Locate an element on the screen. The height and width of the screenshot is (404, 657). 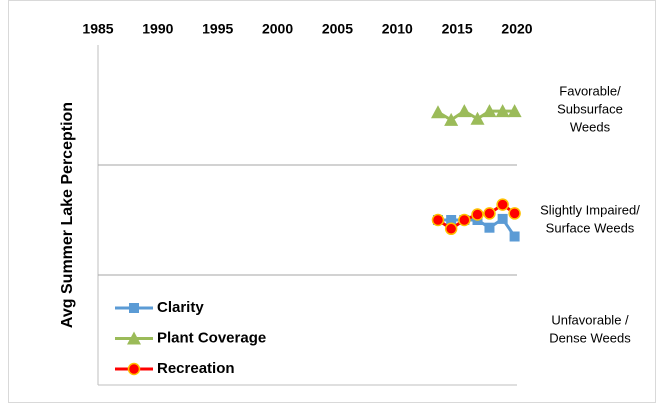
band-label: Unfavorable / is located at coordinates (590, 319).